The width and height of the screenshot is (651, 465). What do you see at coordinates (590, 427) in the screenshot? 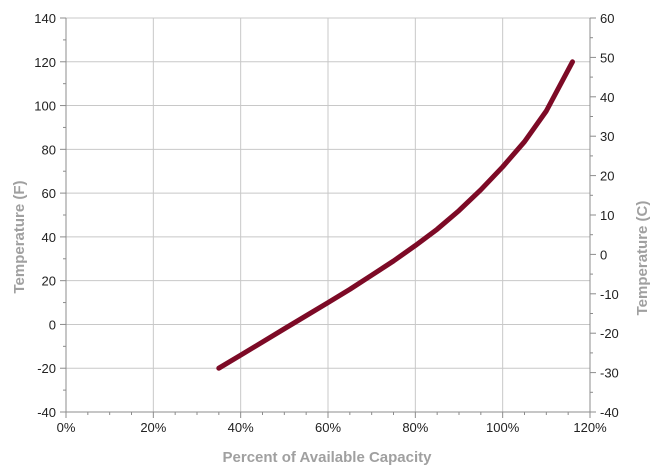
I see `x-tick-label: 120%` at bounding box center [590, 427].